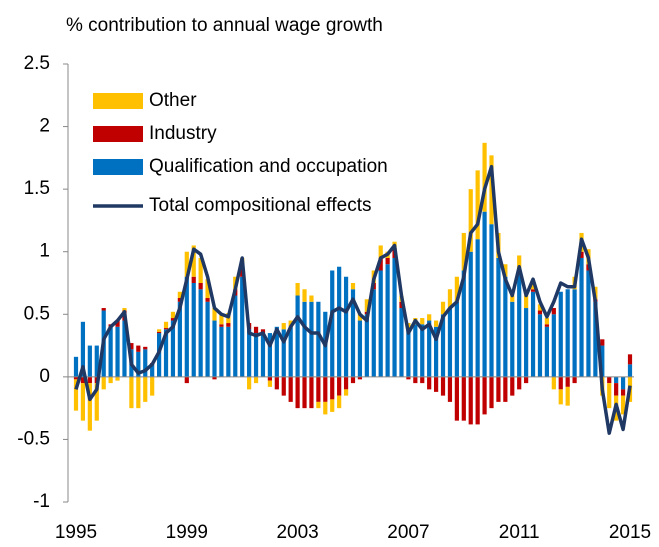 The height and width of the screenshot is (547, 659). Describe the element at coordinates (118, 167) in the screenshot. I see `legend-swatch` at that location.